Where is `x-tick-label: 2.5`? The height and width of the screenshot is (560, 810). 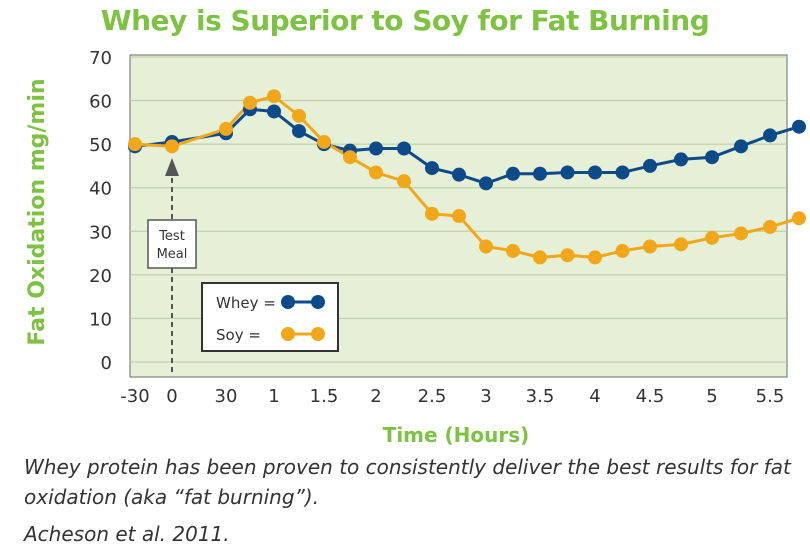
x-tick-label: 2.5 is located at coordinates (432, 396).